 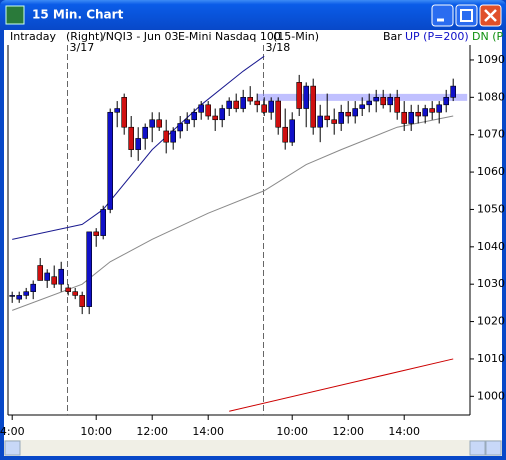 I want to click on header-item: /NQI3 - Jun 03, so click(x=140, y=36).